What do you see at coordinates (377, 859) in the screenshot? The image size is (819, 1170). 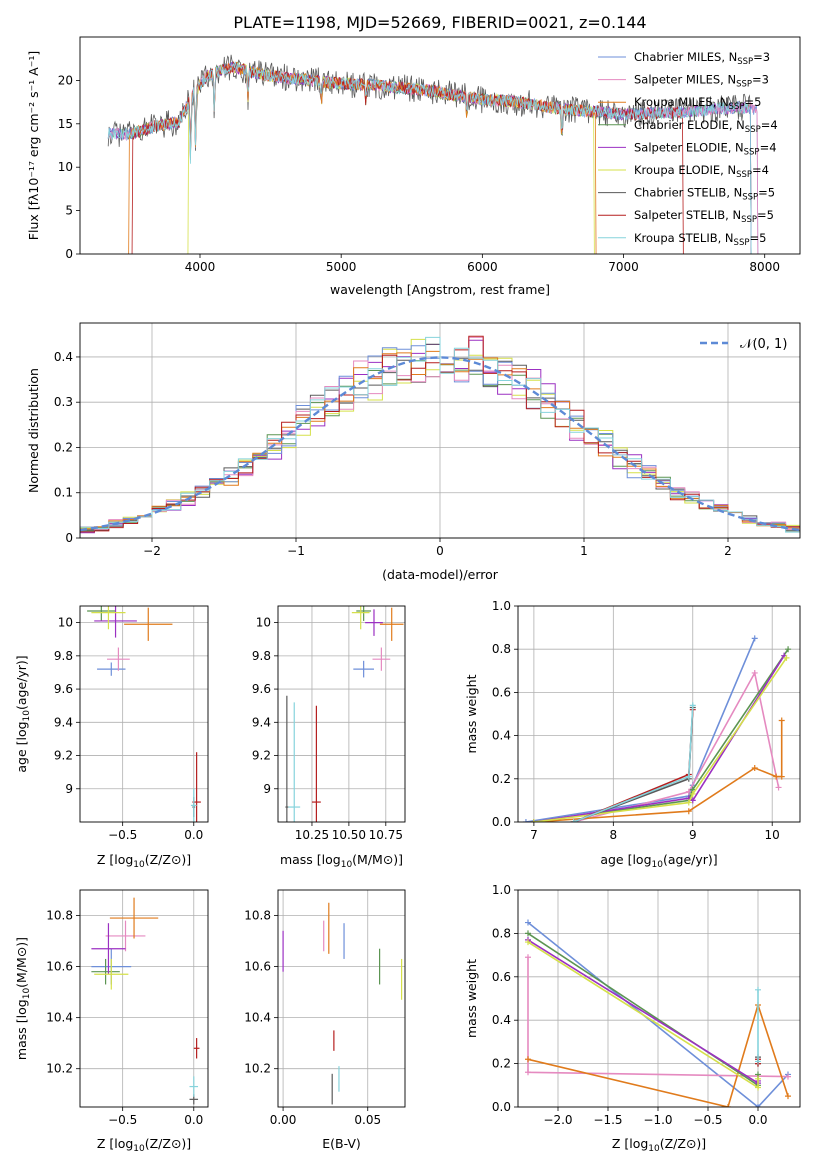 I see `label-part: (M/M⊙)]` at bounding box center [377, 859].